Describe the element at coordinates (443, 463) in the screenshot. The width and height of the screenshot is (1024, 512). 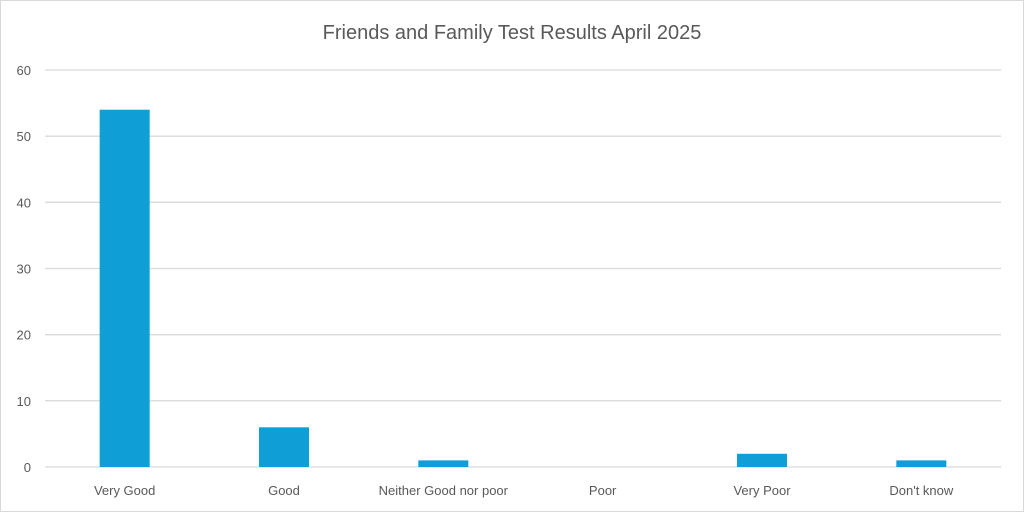
I see `bar-neither-good-nor-poor` at that location.